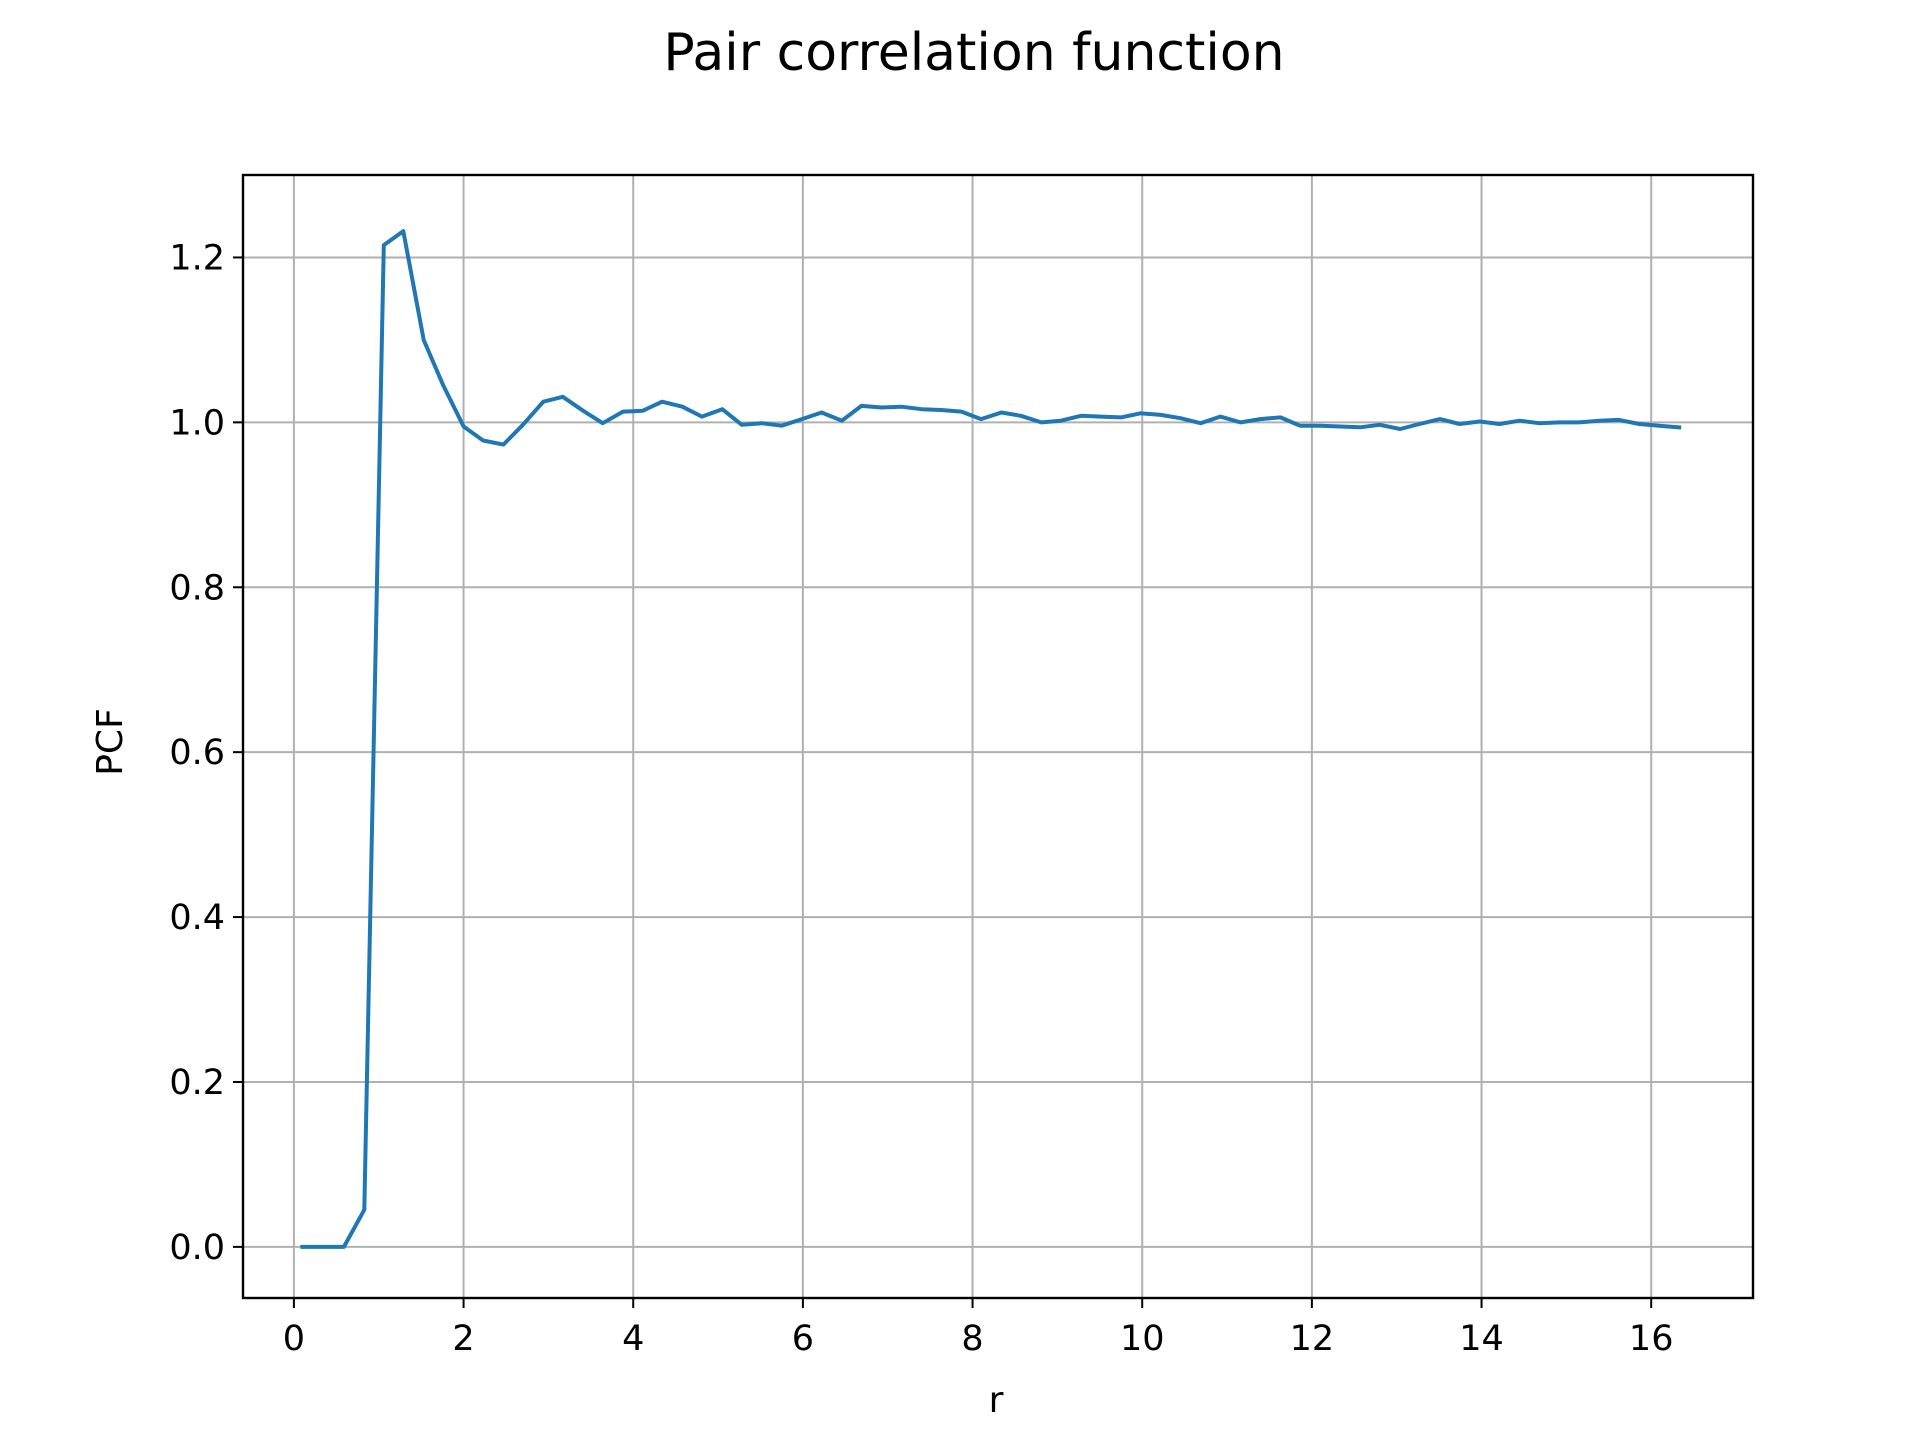 Image resolution: width=1920 pixels, height=1444 pixels. I want to click on y-tick-label: 1.2, so click(197, 258).